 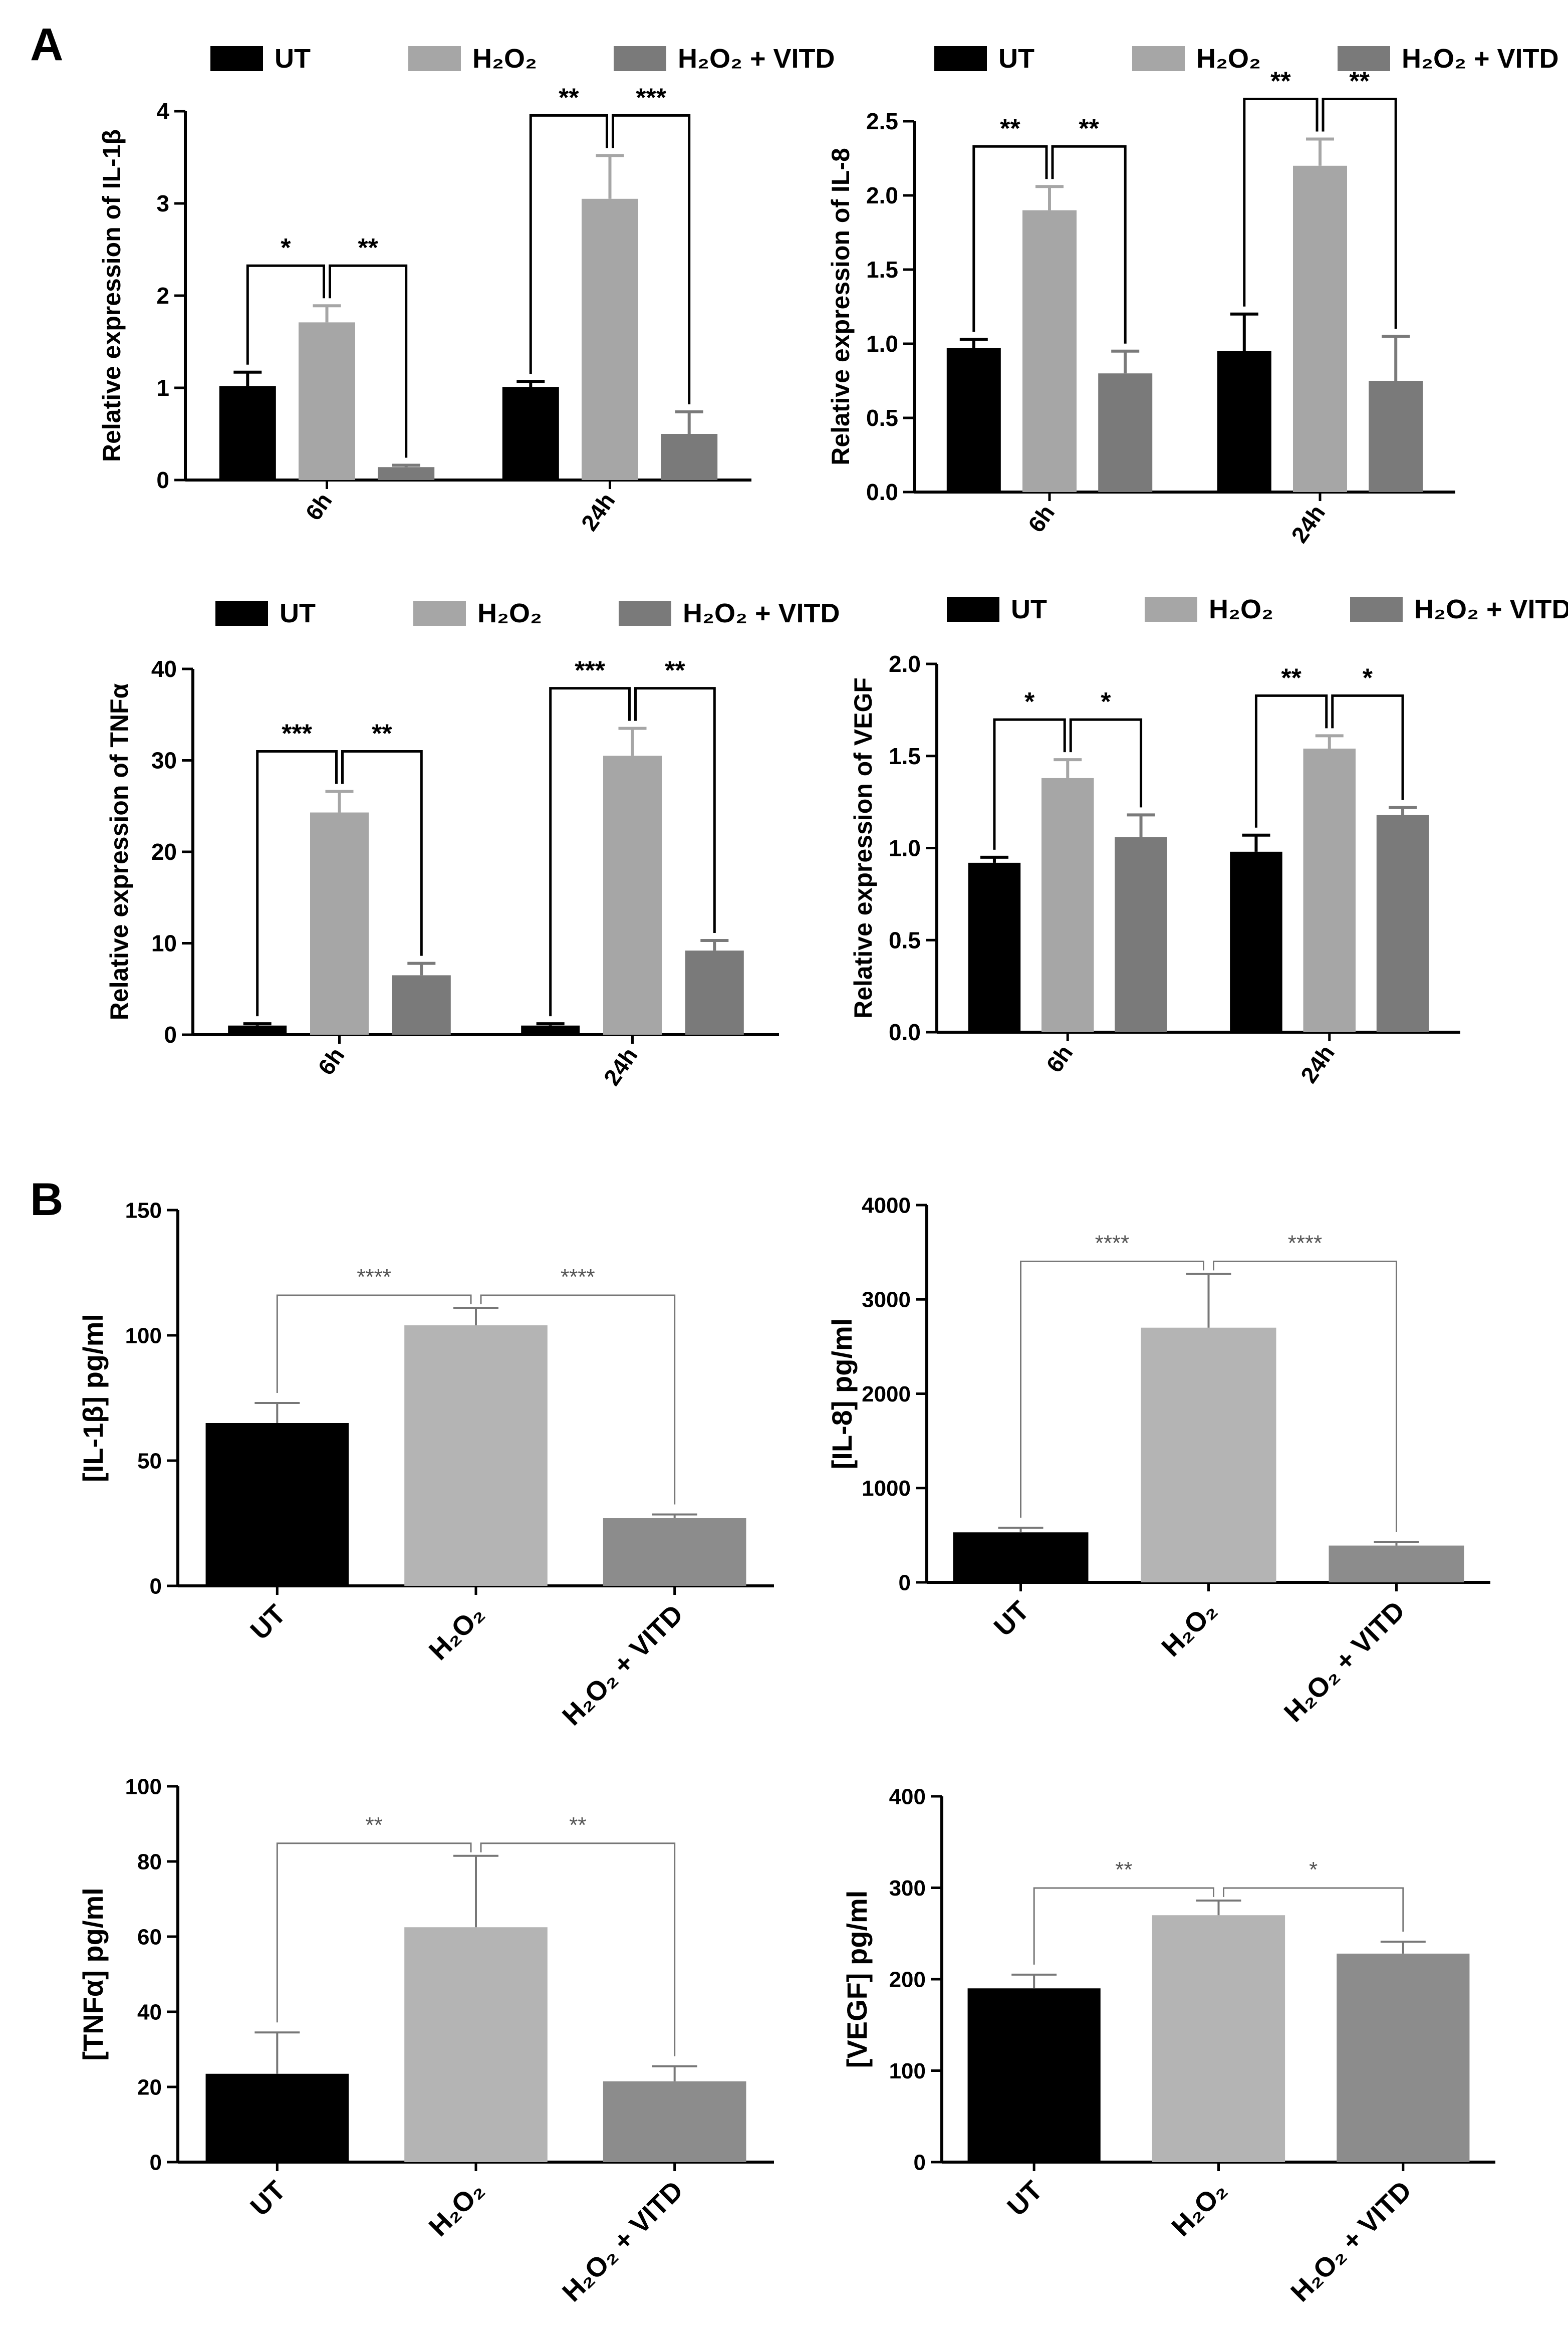 What do you see at coordinates (149, 1861) in the screenshot?
I see `y-tick-label: 80` at bounding box center [149, 1861].